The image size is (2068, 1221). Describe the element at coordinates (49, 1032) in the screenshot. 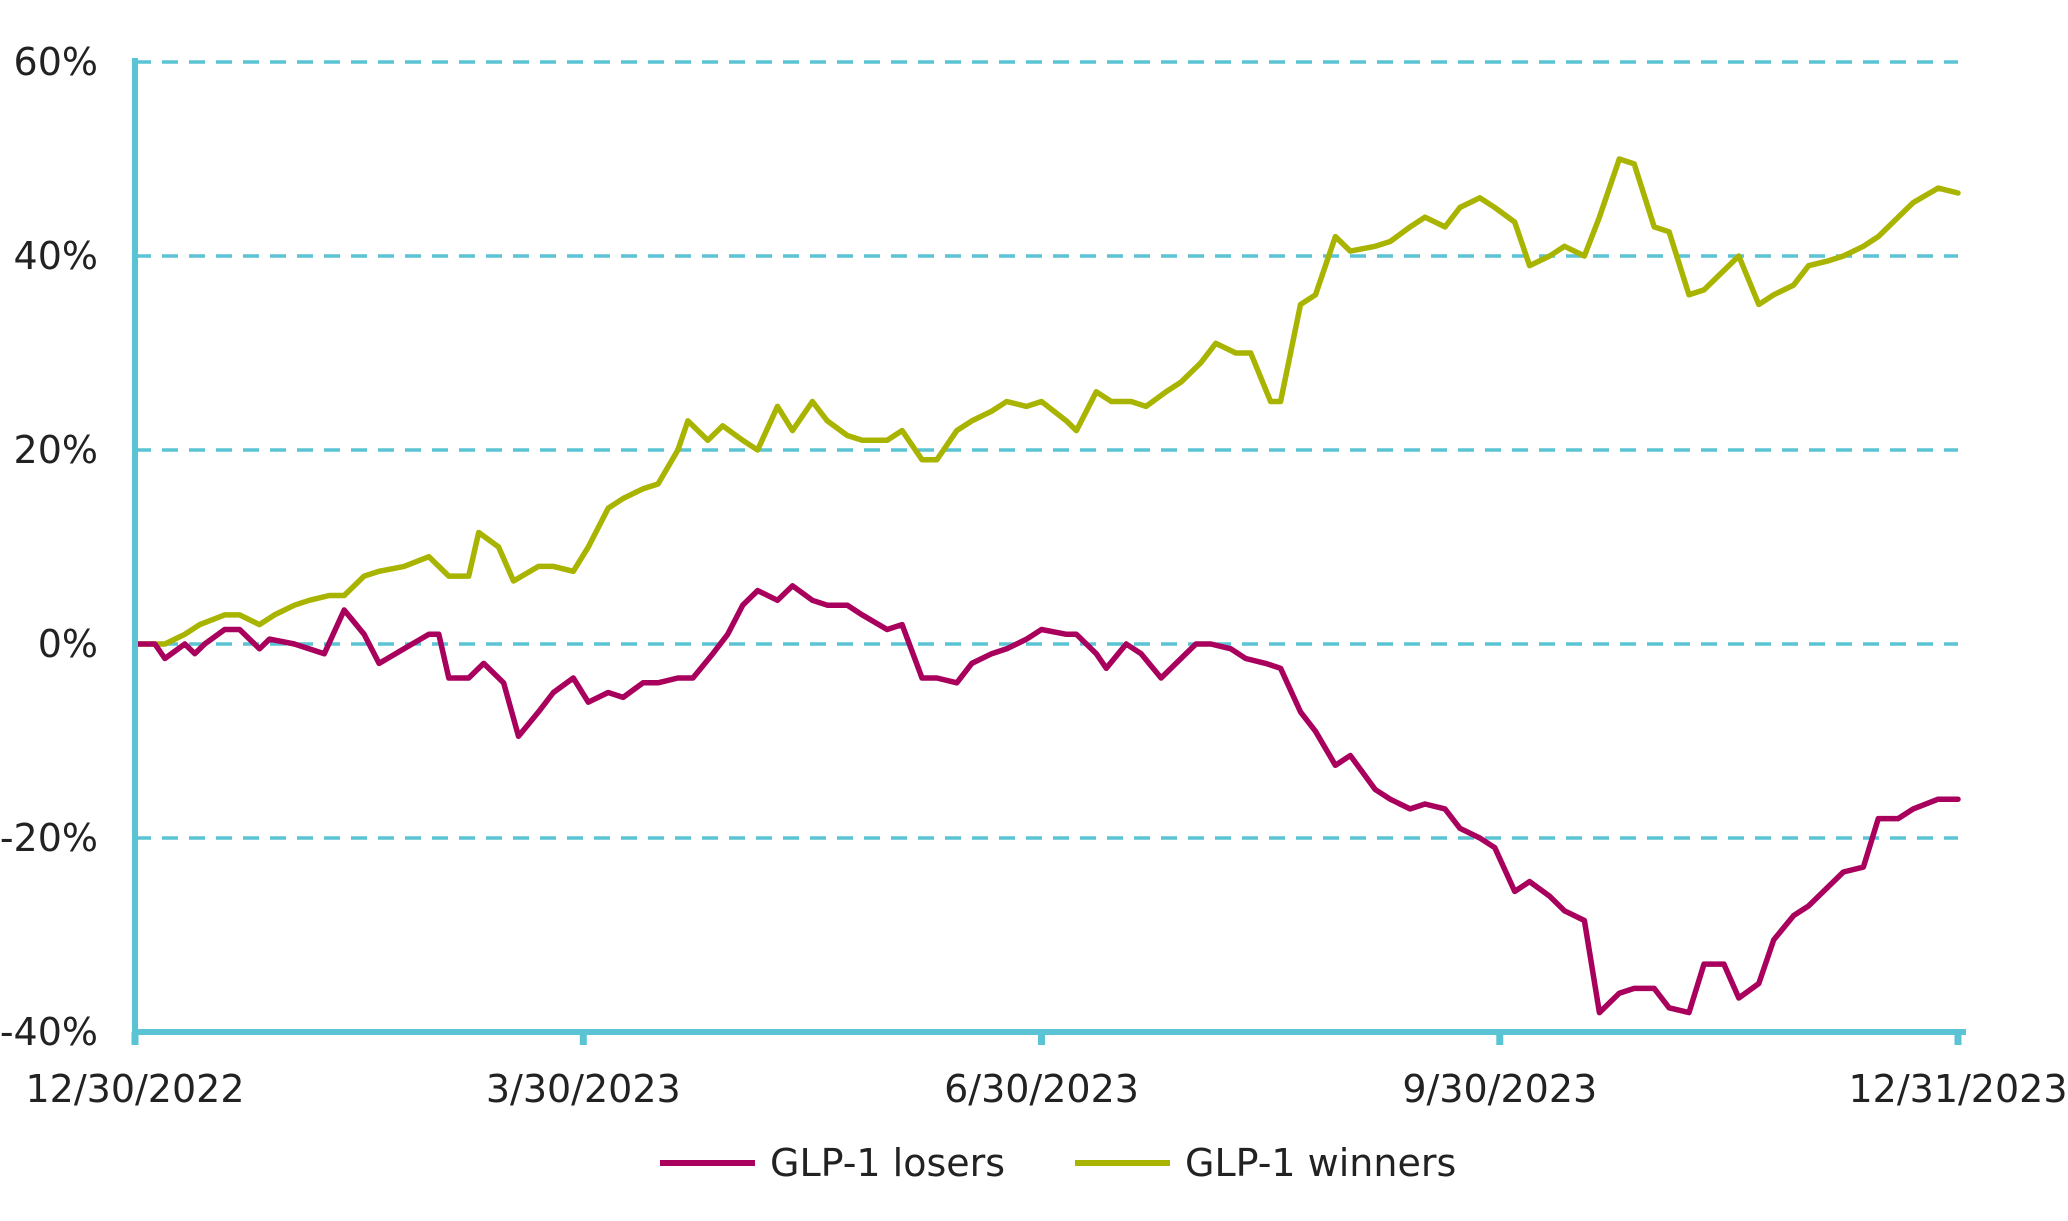

I see `y-tick-label: -40%` at that location.